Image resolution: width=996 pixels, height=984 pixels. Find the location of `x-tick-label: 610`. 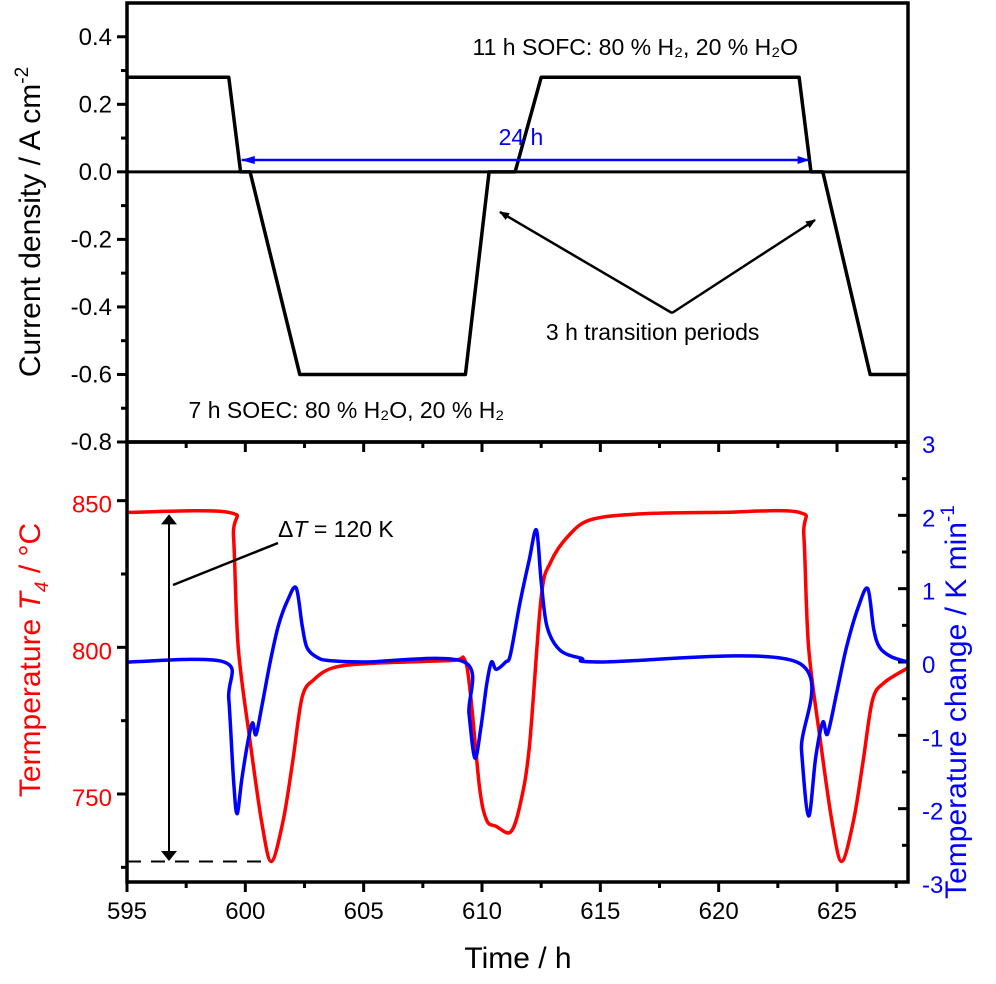

x-tick-label: 610 is located at coordinates (482, 911).